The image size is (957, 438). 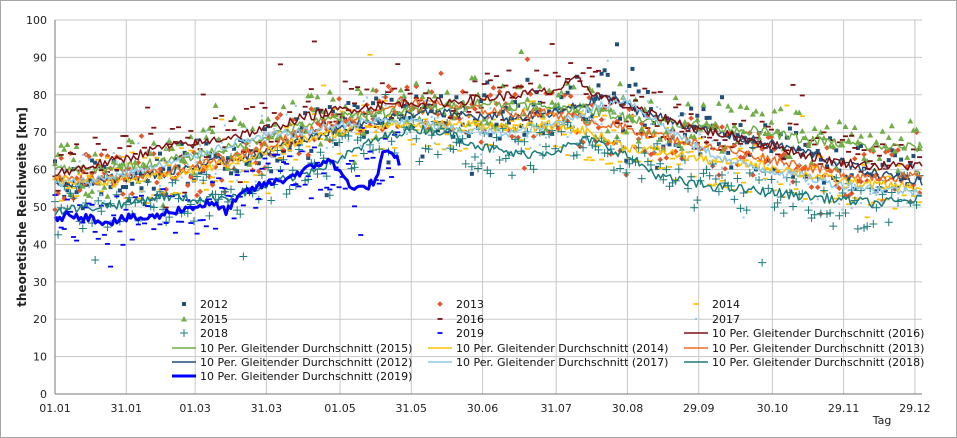 I want to click on x-tick-label: 30.06, so click(x=483, y=408).